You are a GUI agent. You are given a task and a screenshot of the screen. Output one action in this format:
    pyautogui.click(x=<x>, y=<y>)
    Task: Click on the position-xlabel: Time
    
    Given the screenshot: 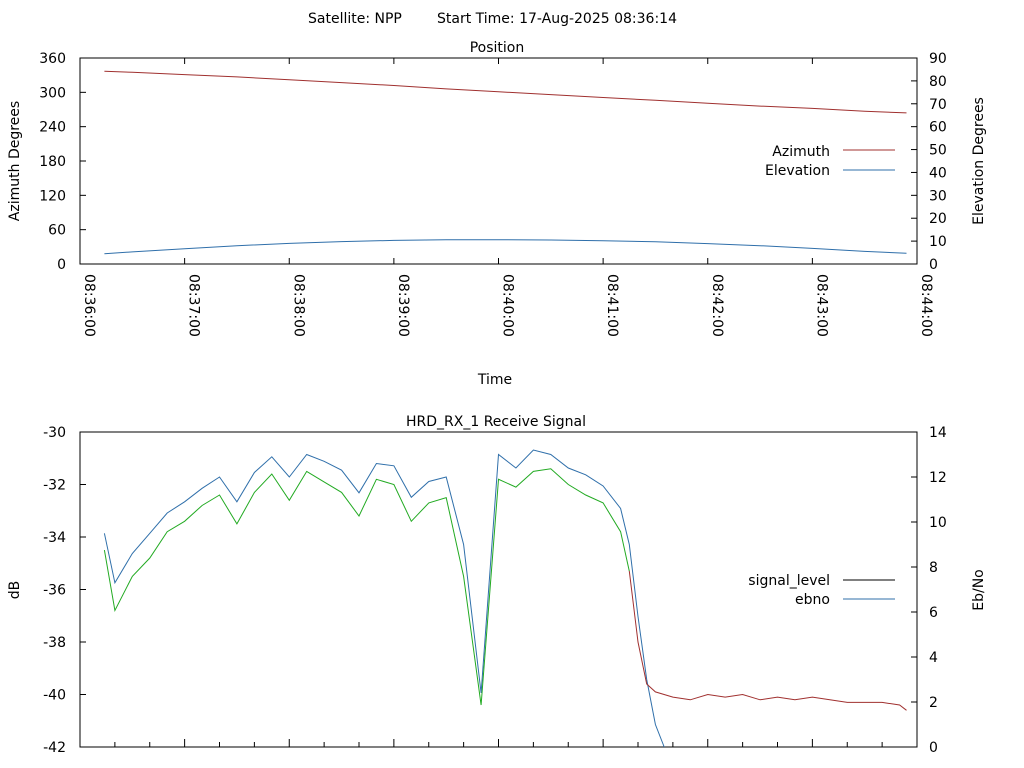 What is the action you would take?
    pyautogui.click(x=494, y=380)
    